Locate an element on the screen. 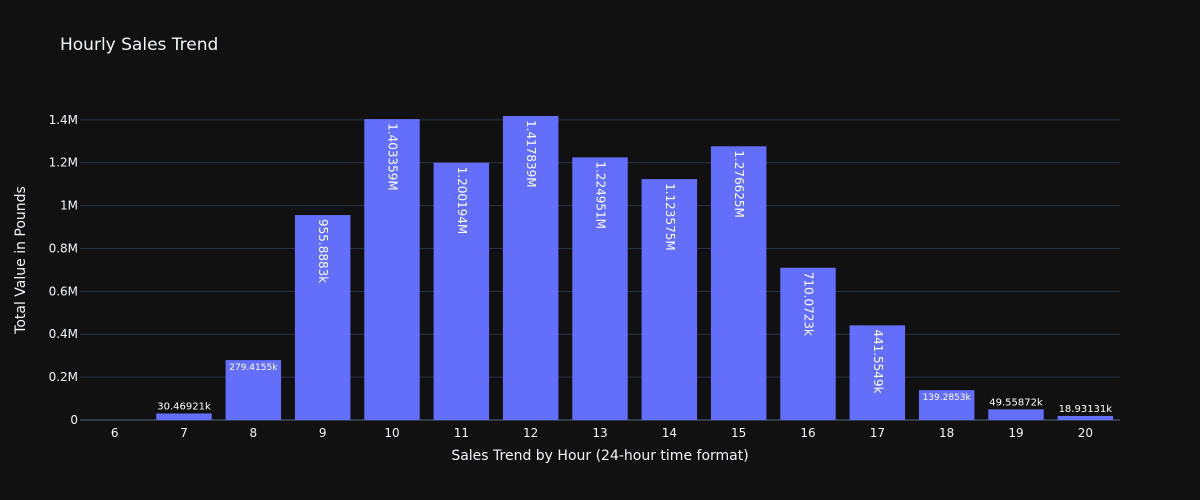 The image size is (1200, 500). x-tick-label: 10 is located at coordinates (391, 433).